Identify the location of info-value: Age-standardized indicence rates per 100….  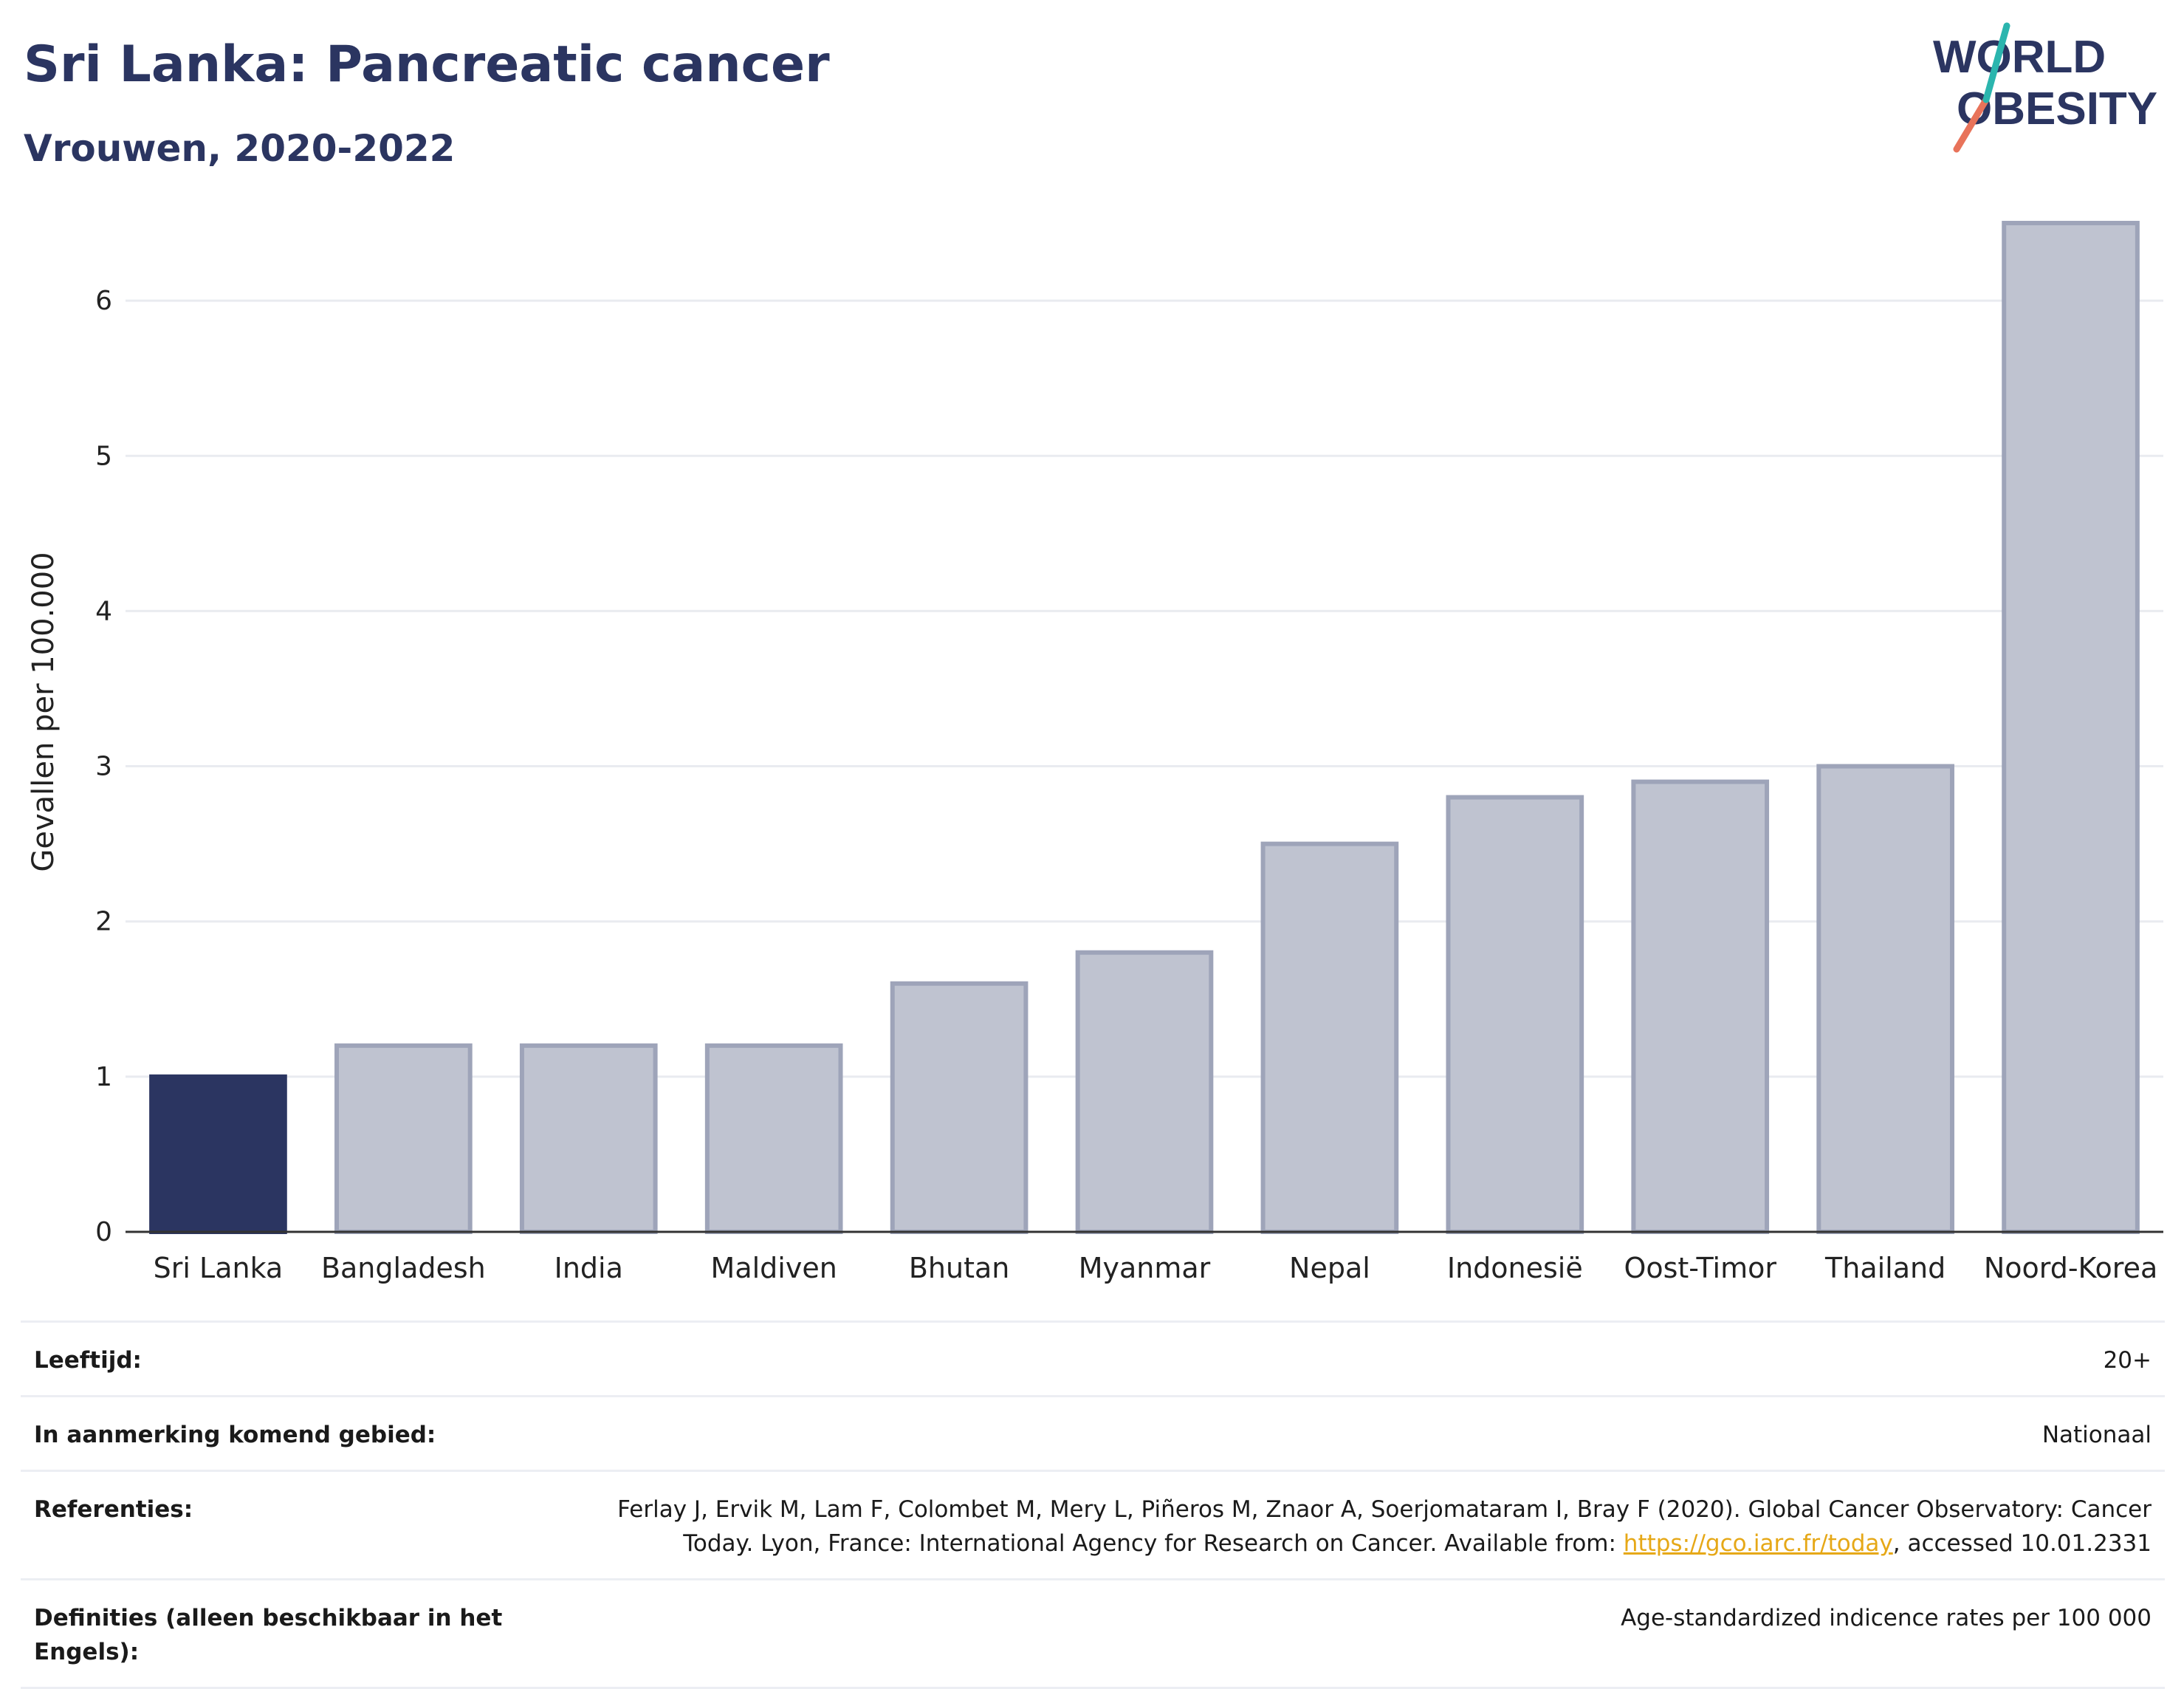
(1886, 1618).